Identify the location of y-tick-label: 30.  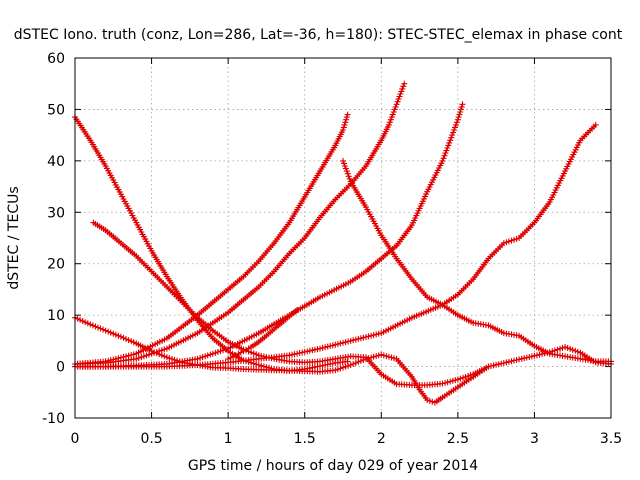
(56, 213).